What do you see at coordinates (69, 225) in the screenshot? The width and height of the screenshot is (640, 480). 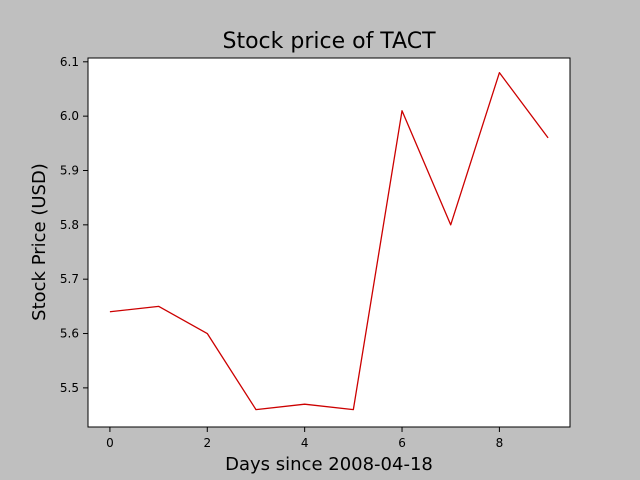 I see `y-tick-label: 5.8` at bounding box center [69, 225].